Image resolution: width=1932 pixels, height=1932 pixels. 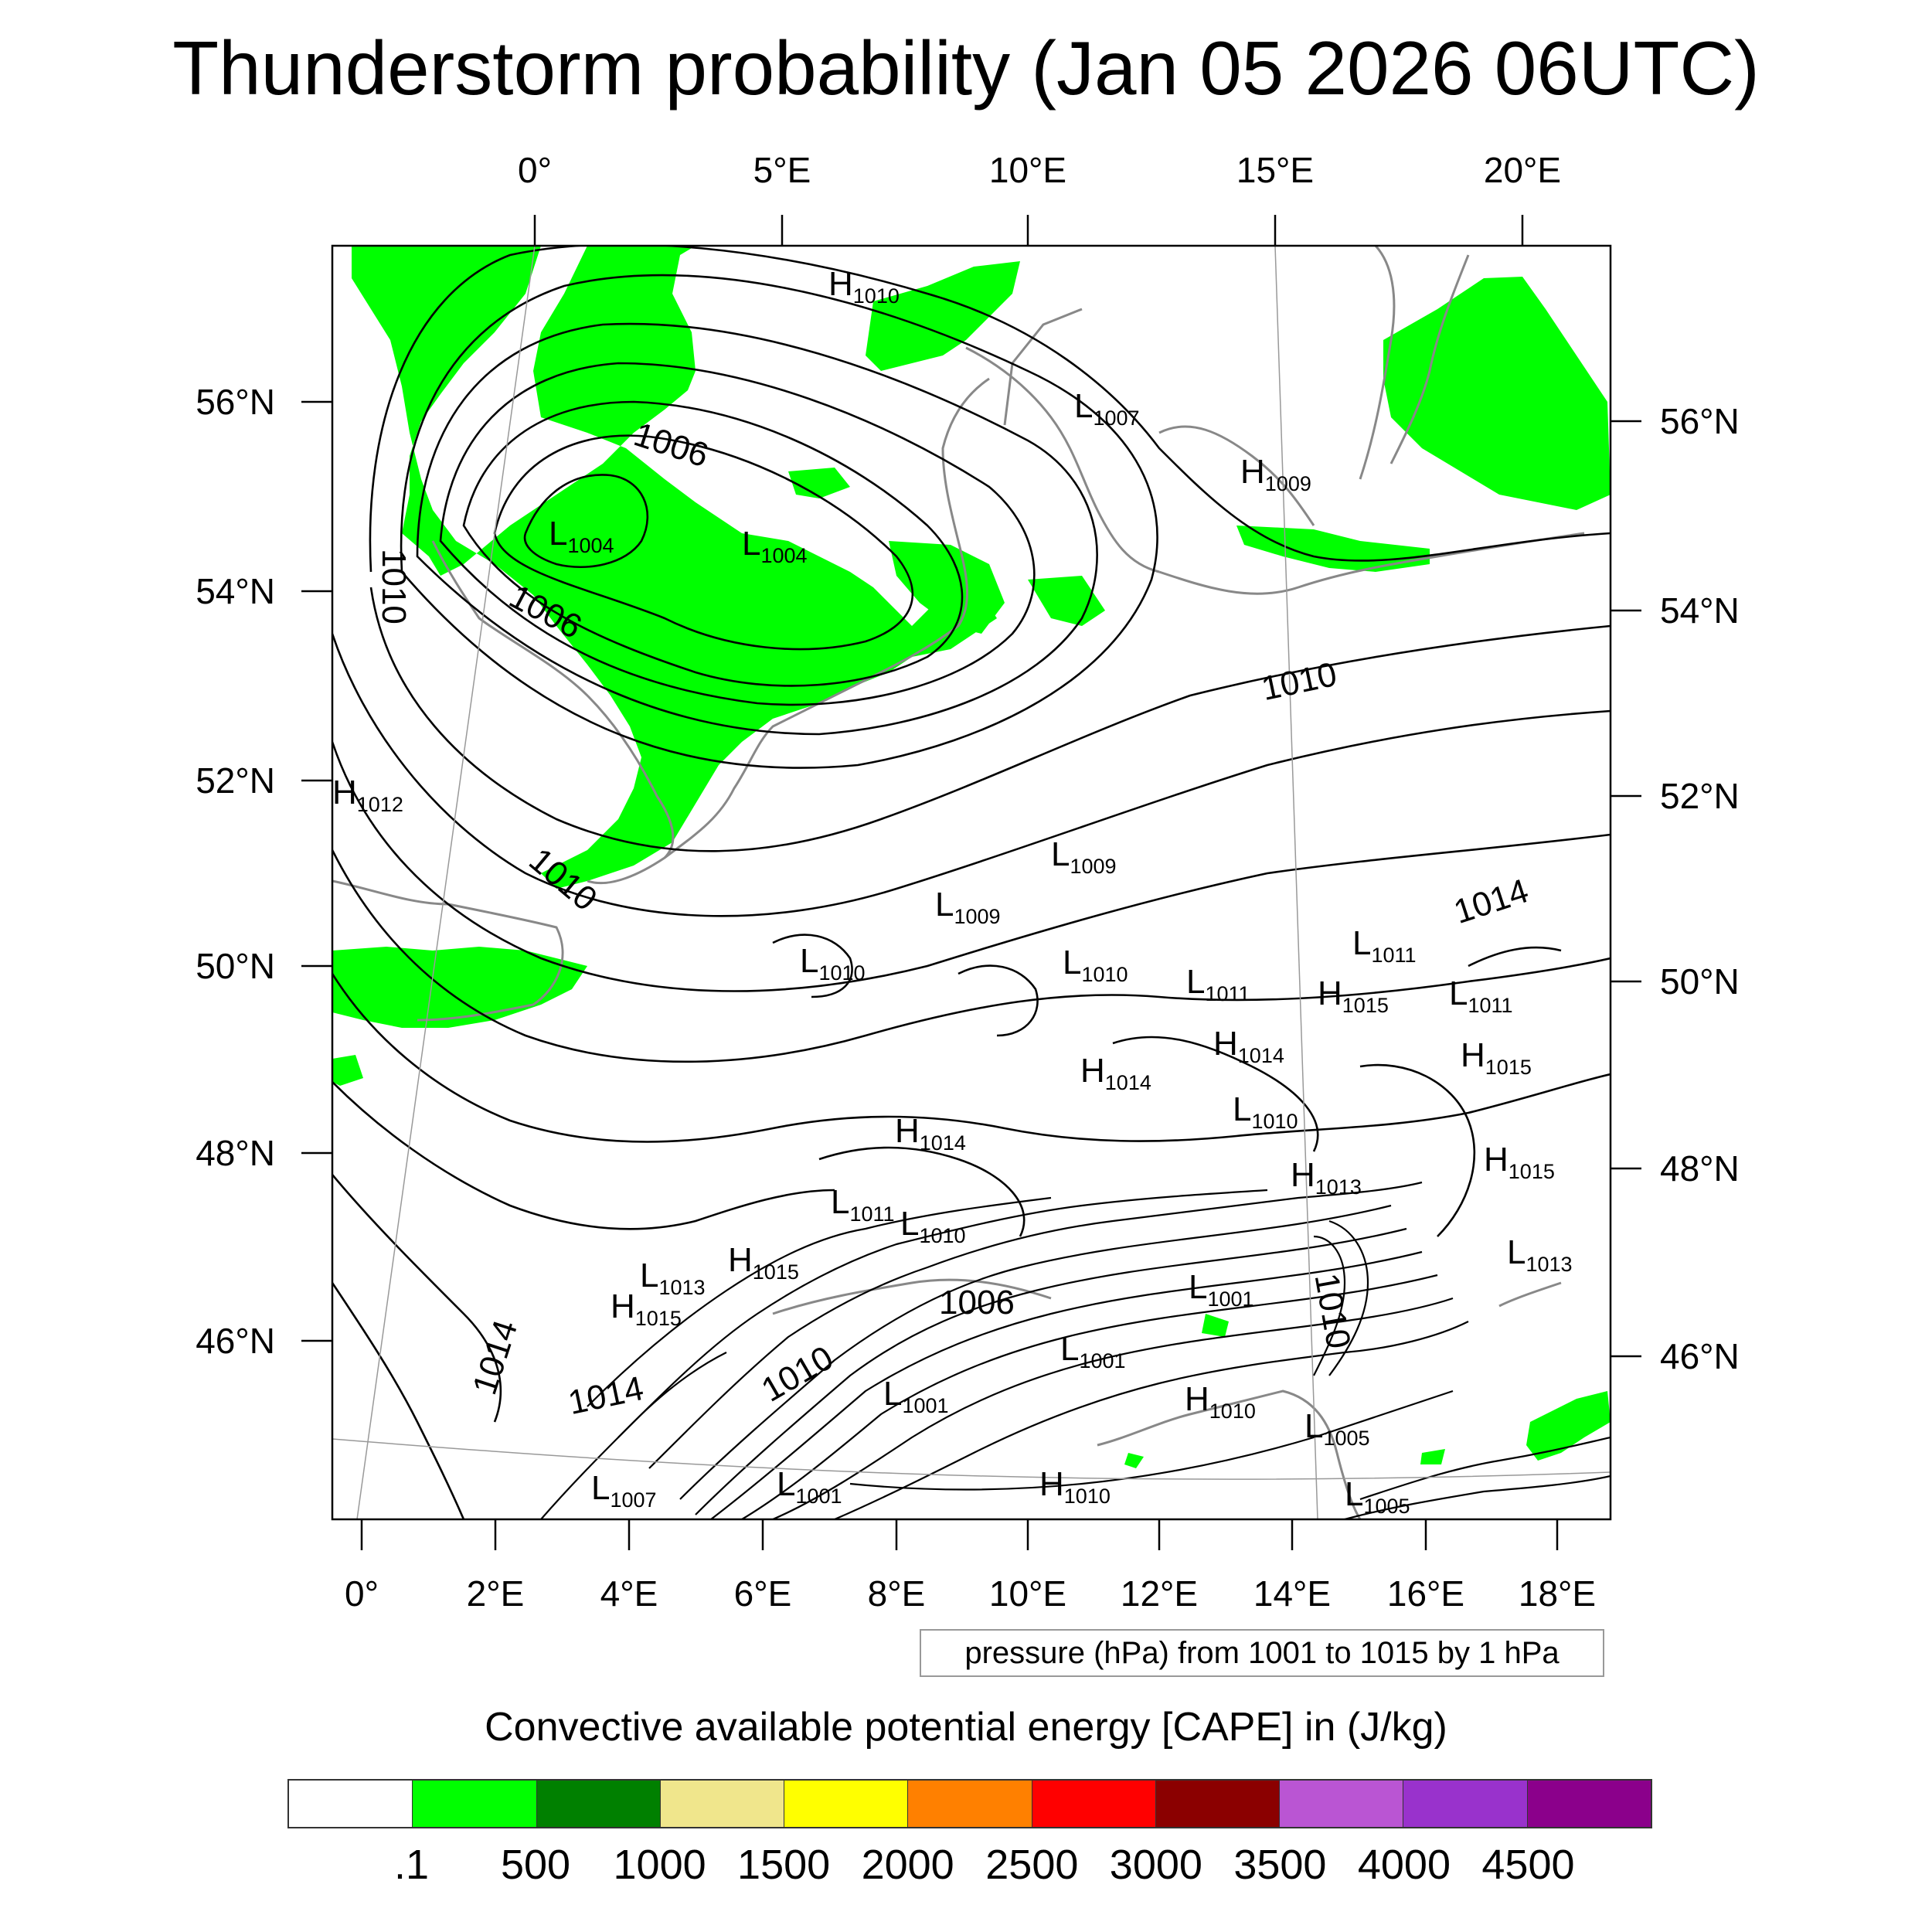 What do you see at coordinates (535, 170) in the screenshot?
I see `top-lon-label: 0°` at bounding box center [535, 170].